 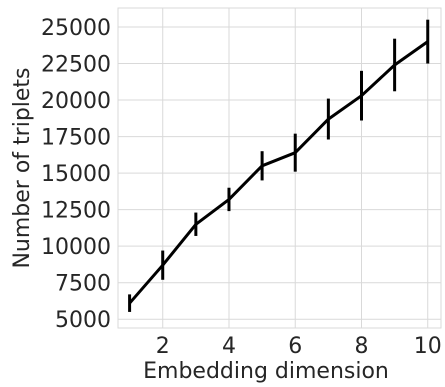 What do you see at coordinates (76, 65) in the screenshot?
I see `y-tick-label: 22500` at bounding box center [76, 65].